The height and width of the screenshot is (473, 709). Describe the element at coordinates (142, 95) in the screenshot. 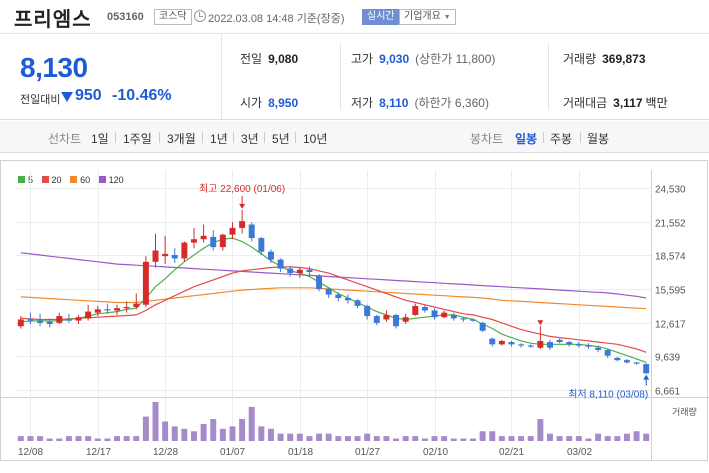

I see `price-change-percent: -10.46%` at that location.